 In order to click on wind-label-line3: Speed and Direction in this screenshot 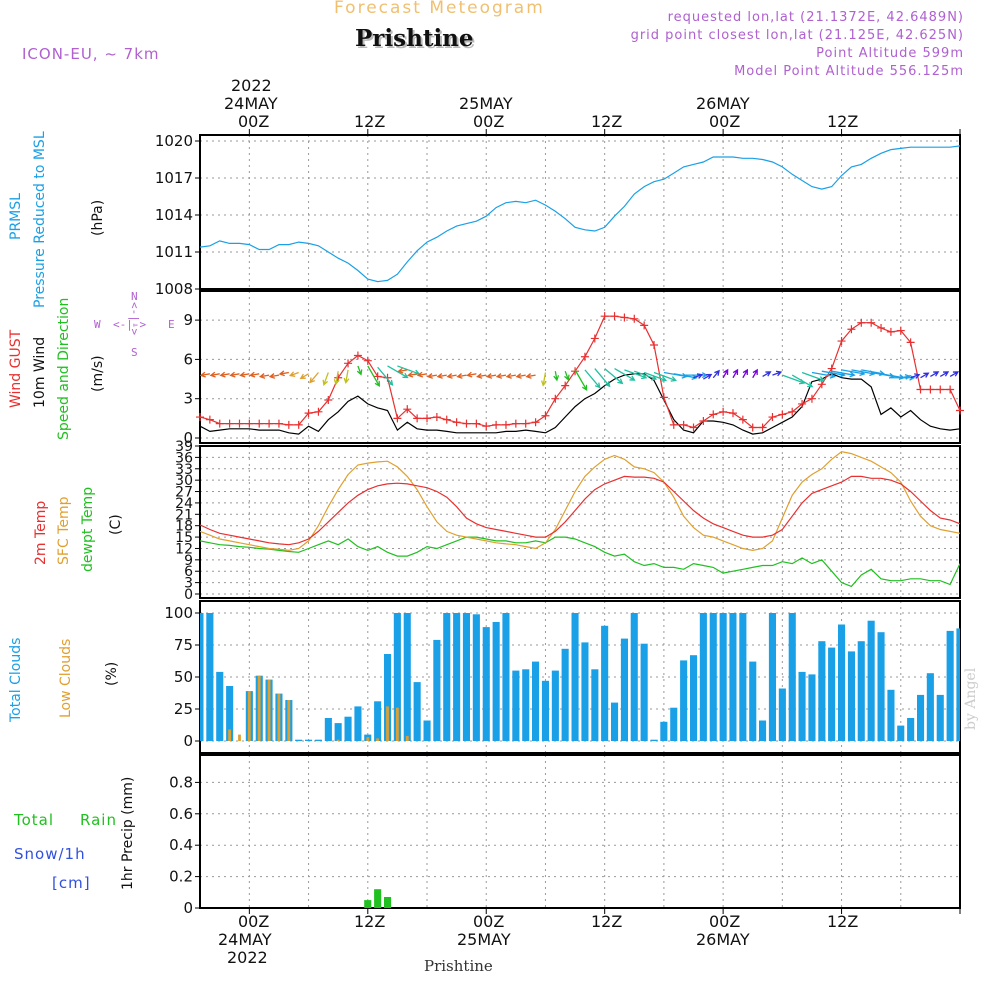, I will do `click(64, 368)`.